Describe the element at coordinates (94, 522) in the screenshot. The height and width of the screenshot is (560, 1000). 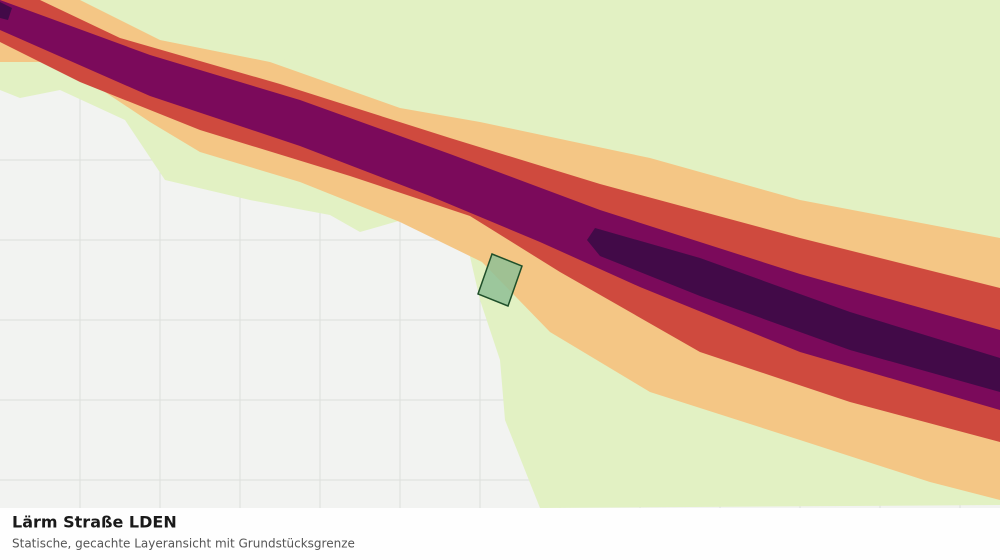
I see `map-title: Lärm Straße LDEN` at that location.